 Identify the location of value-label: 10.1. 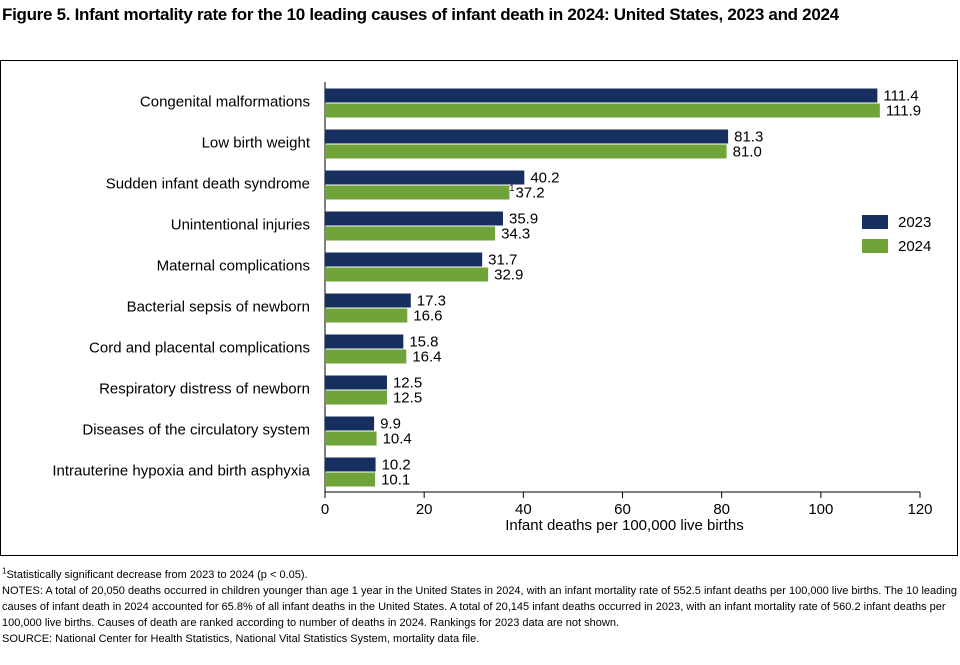
(395, 479).